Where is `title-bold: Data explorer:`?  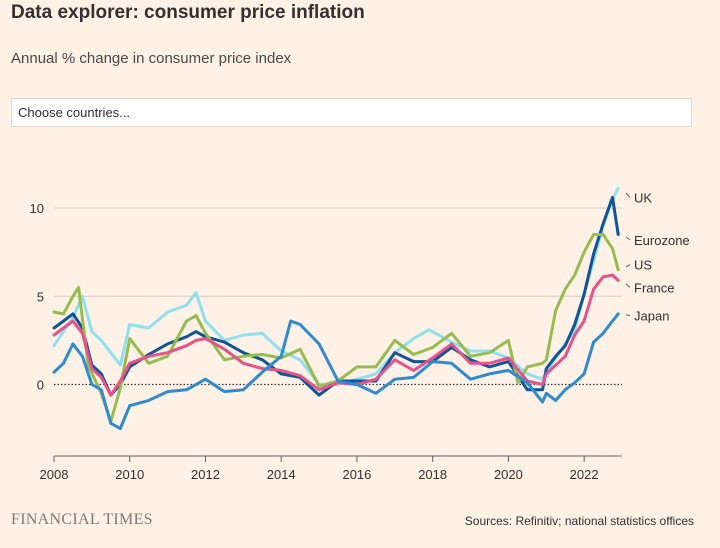 title-bold: Data explorer: is located at coordinates (75, 12).